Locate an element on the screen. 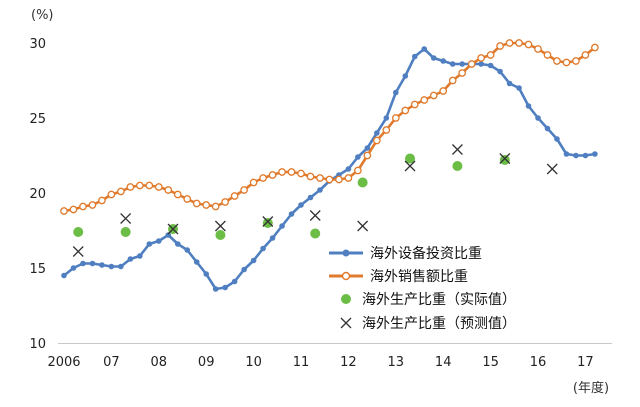  x-tick-label: 08 is located at coordinates (159, 362).